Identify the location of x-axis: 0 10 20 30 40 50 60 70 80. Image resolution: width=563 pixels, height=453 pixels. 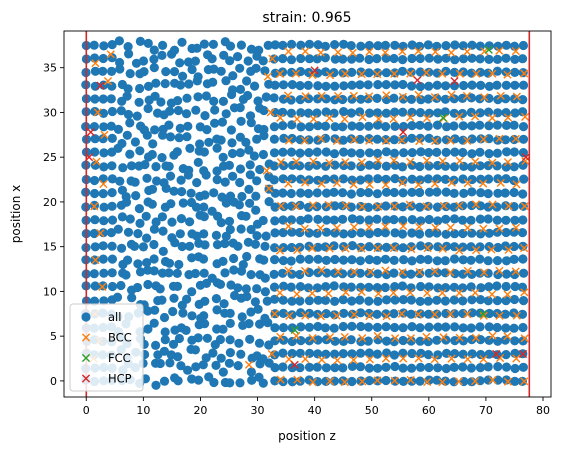
(316, 407).